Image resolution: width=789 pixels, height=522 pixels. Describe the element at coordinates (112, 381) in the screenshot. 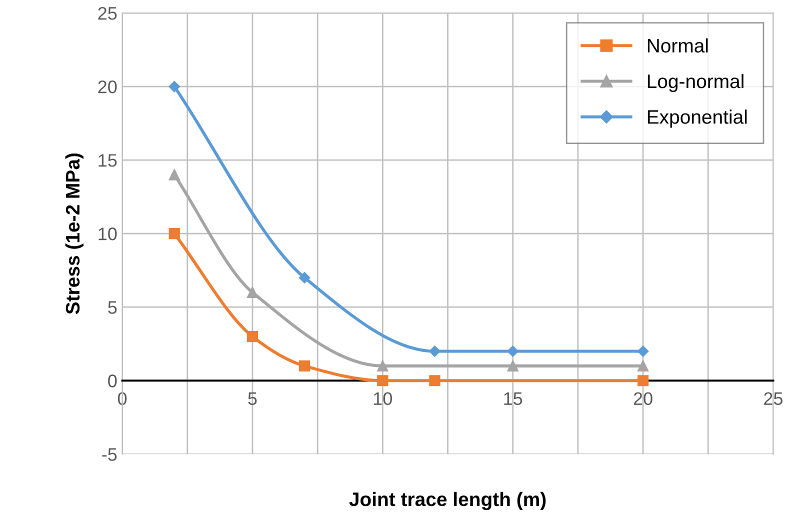

I see `y-tick-label: 0` at that location.